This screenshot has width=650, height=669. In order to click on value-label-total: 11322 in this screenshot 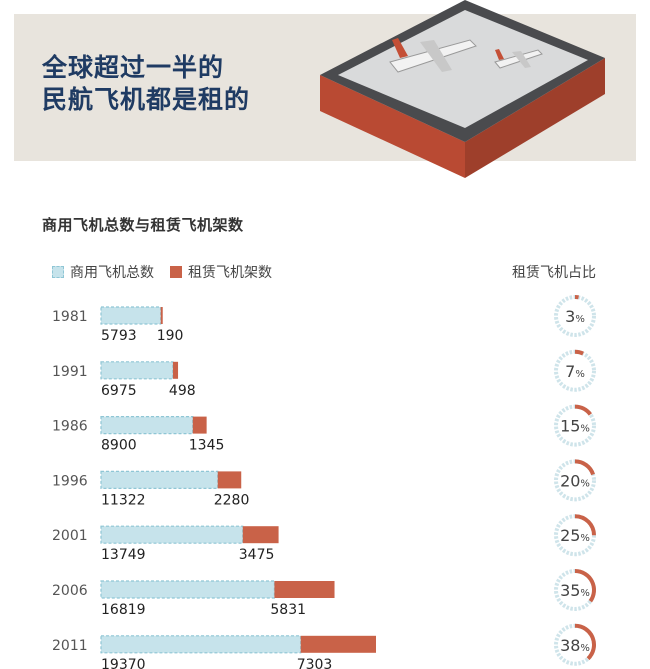, I will do `click(123, 500)`.